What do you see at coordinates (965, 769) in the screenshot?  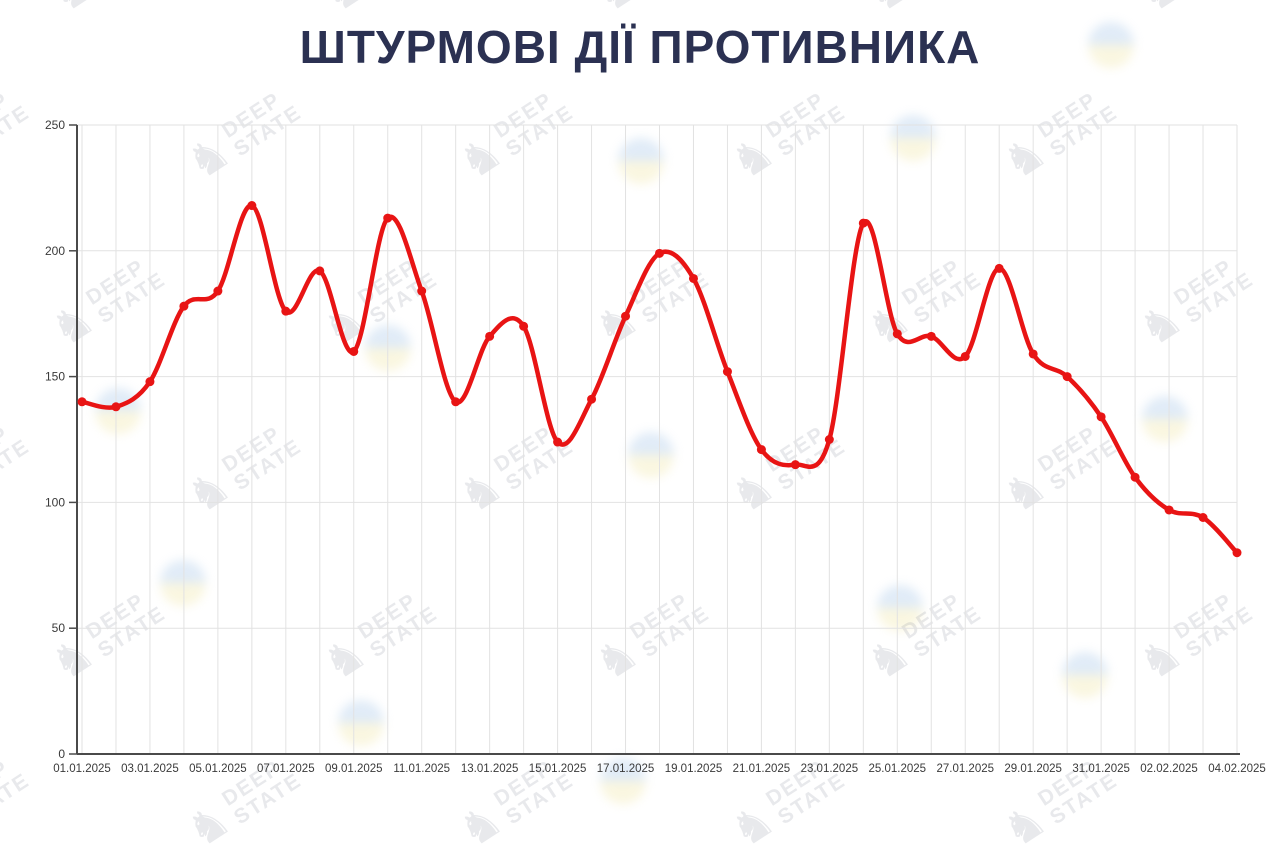 I see `x-axis-tick-label: 27.01.2025` at bounding box center [965, 769].